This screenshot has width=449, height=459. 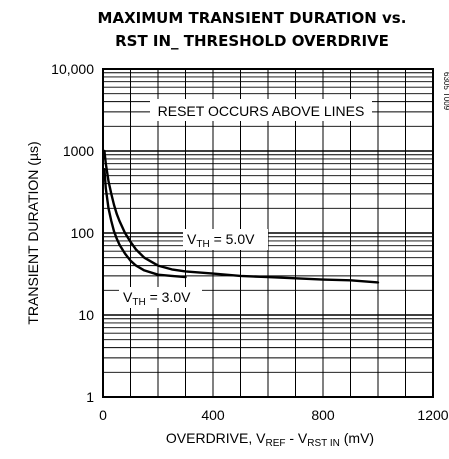 I want to click on x-axis-label-sub1: REF, so click(x=275, y=443).